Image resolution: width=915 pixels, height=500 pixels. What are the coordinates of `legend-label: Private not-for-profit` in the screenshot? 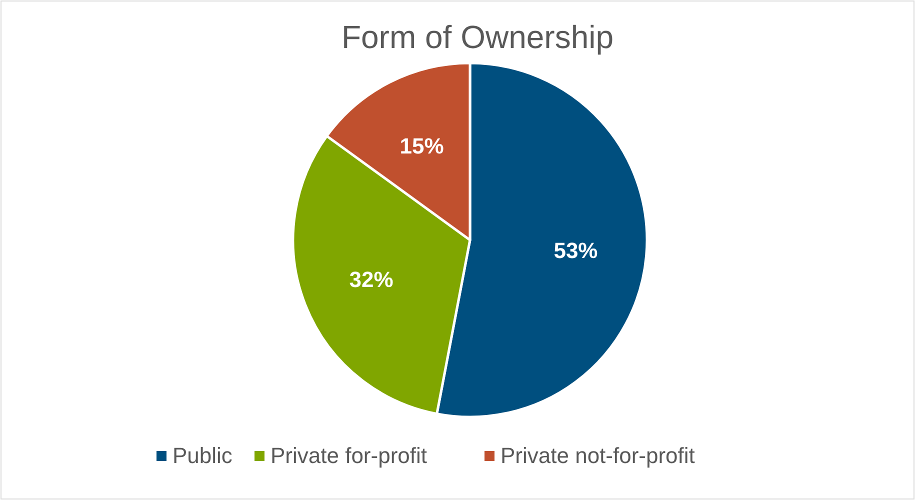 It's located at (597, 455).